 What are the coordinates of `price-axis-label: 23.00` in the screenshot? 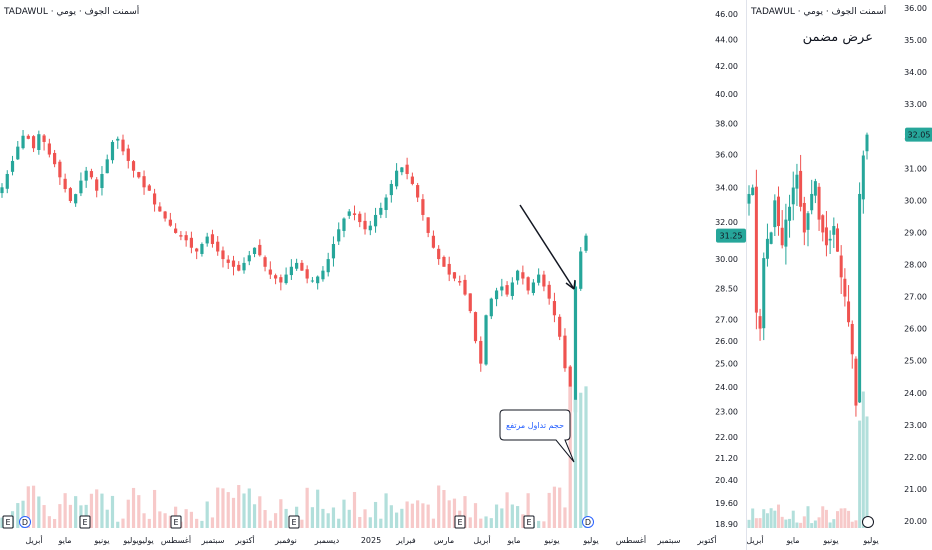 It's located at (726, 411).